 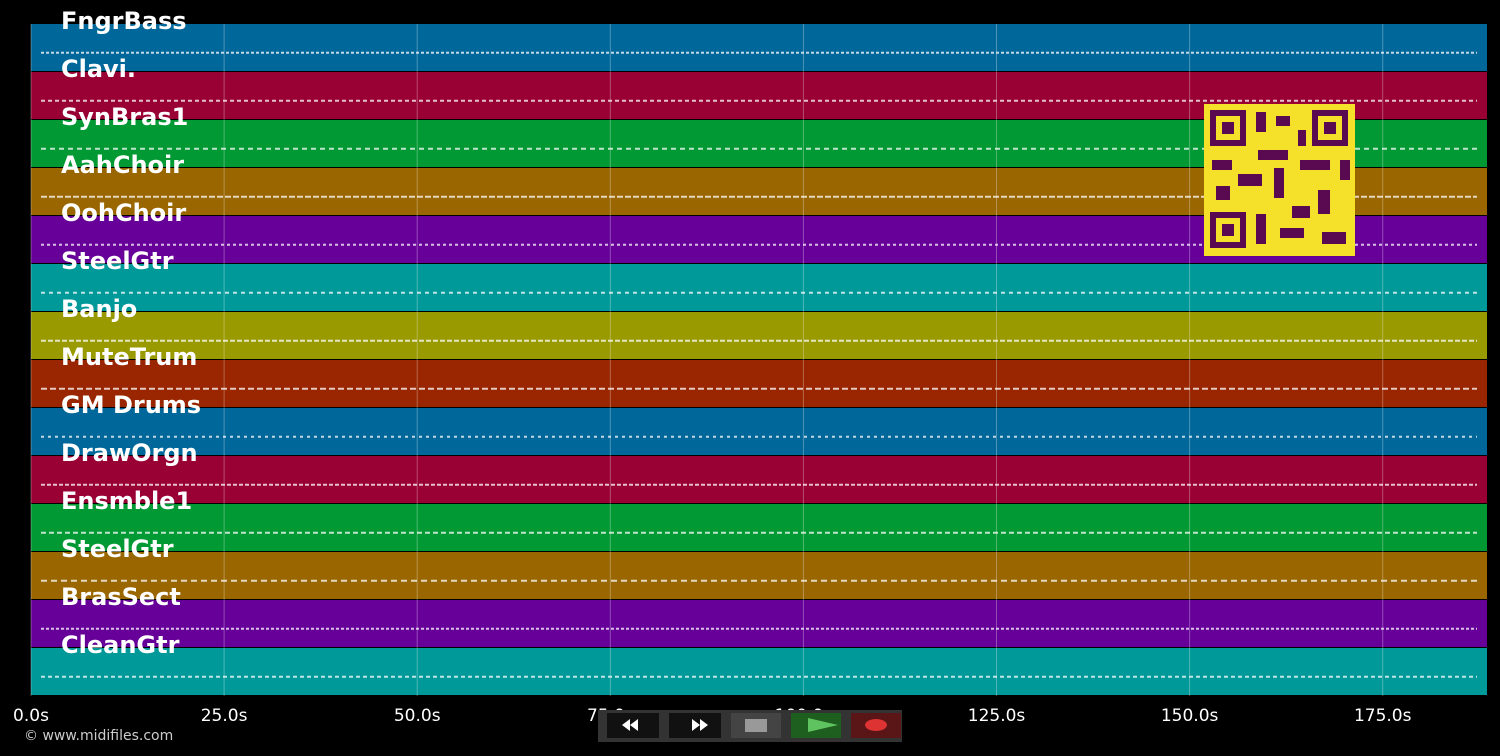 What do you see at coordinates (224, 716) in the screenshot?
I see `x-tick-label: 25.0s` at bounding box center [224, 716].